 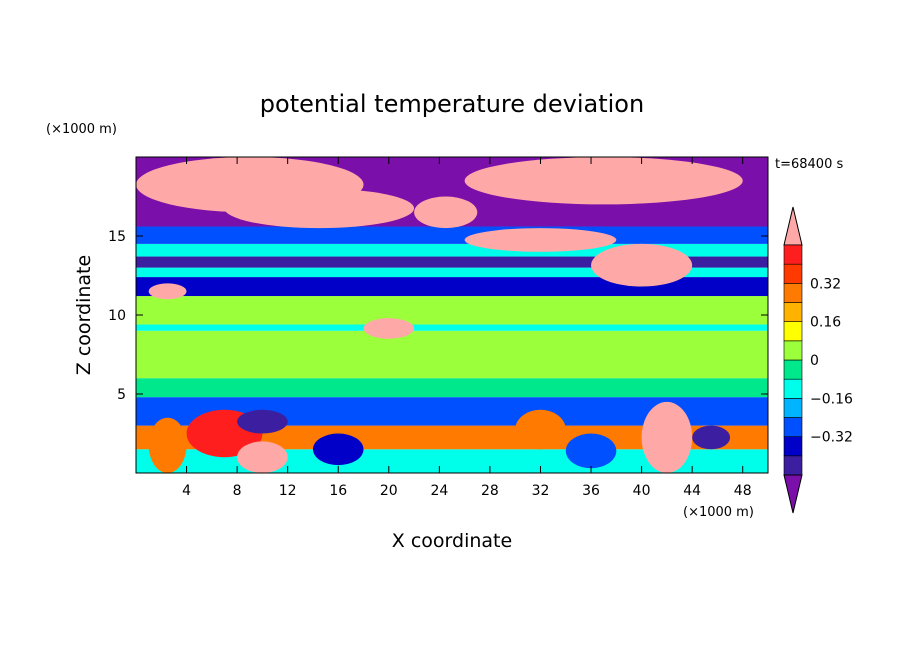 What do you see at coordinates (692, 491) in the screenshot?
I see `x-tick-label-10: 44` at bounding box center [692, 491].